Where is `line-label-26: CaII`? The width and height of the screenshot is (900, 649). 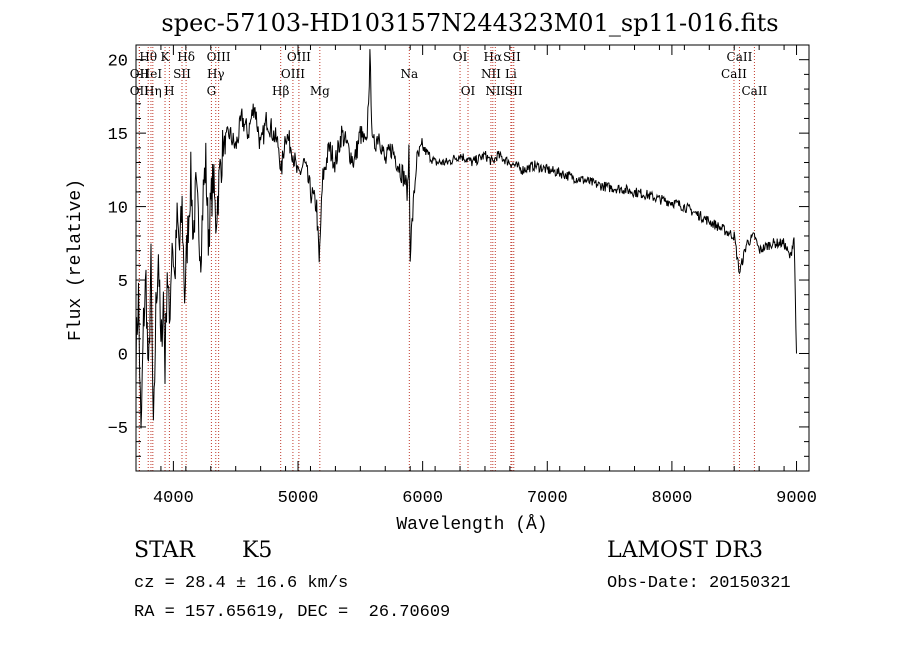 line-label-26: CaII is located at coordinates (734, 74).